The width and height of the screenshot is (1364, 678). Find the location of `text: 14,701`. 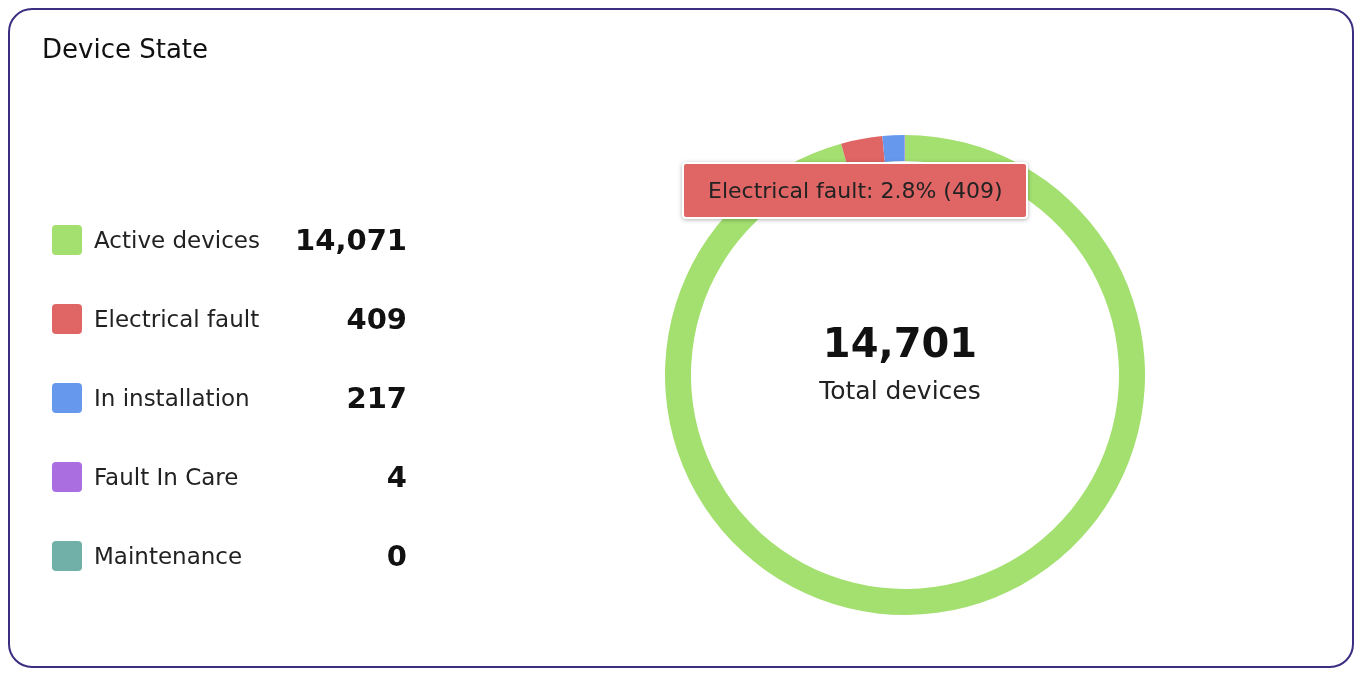

text: 14,701 is located at coordinates (900, 343).